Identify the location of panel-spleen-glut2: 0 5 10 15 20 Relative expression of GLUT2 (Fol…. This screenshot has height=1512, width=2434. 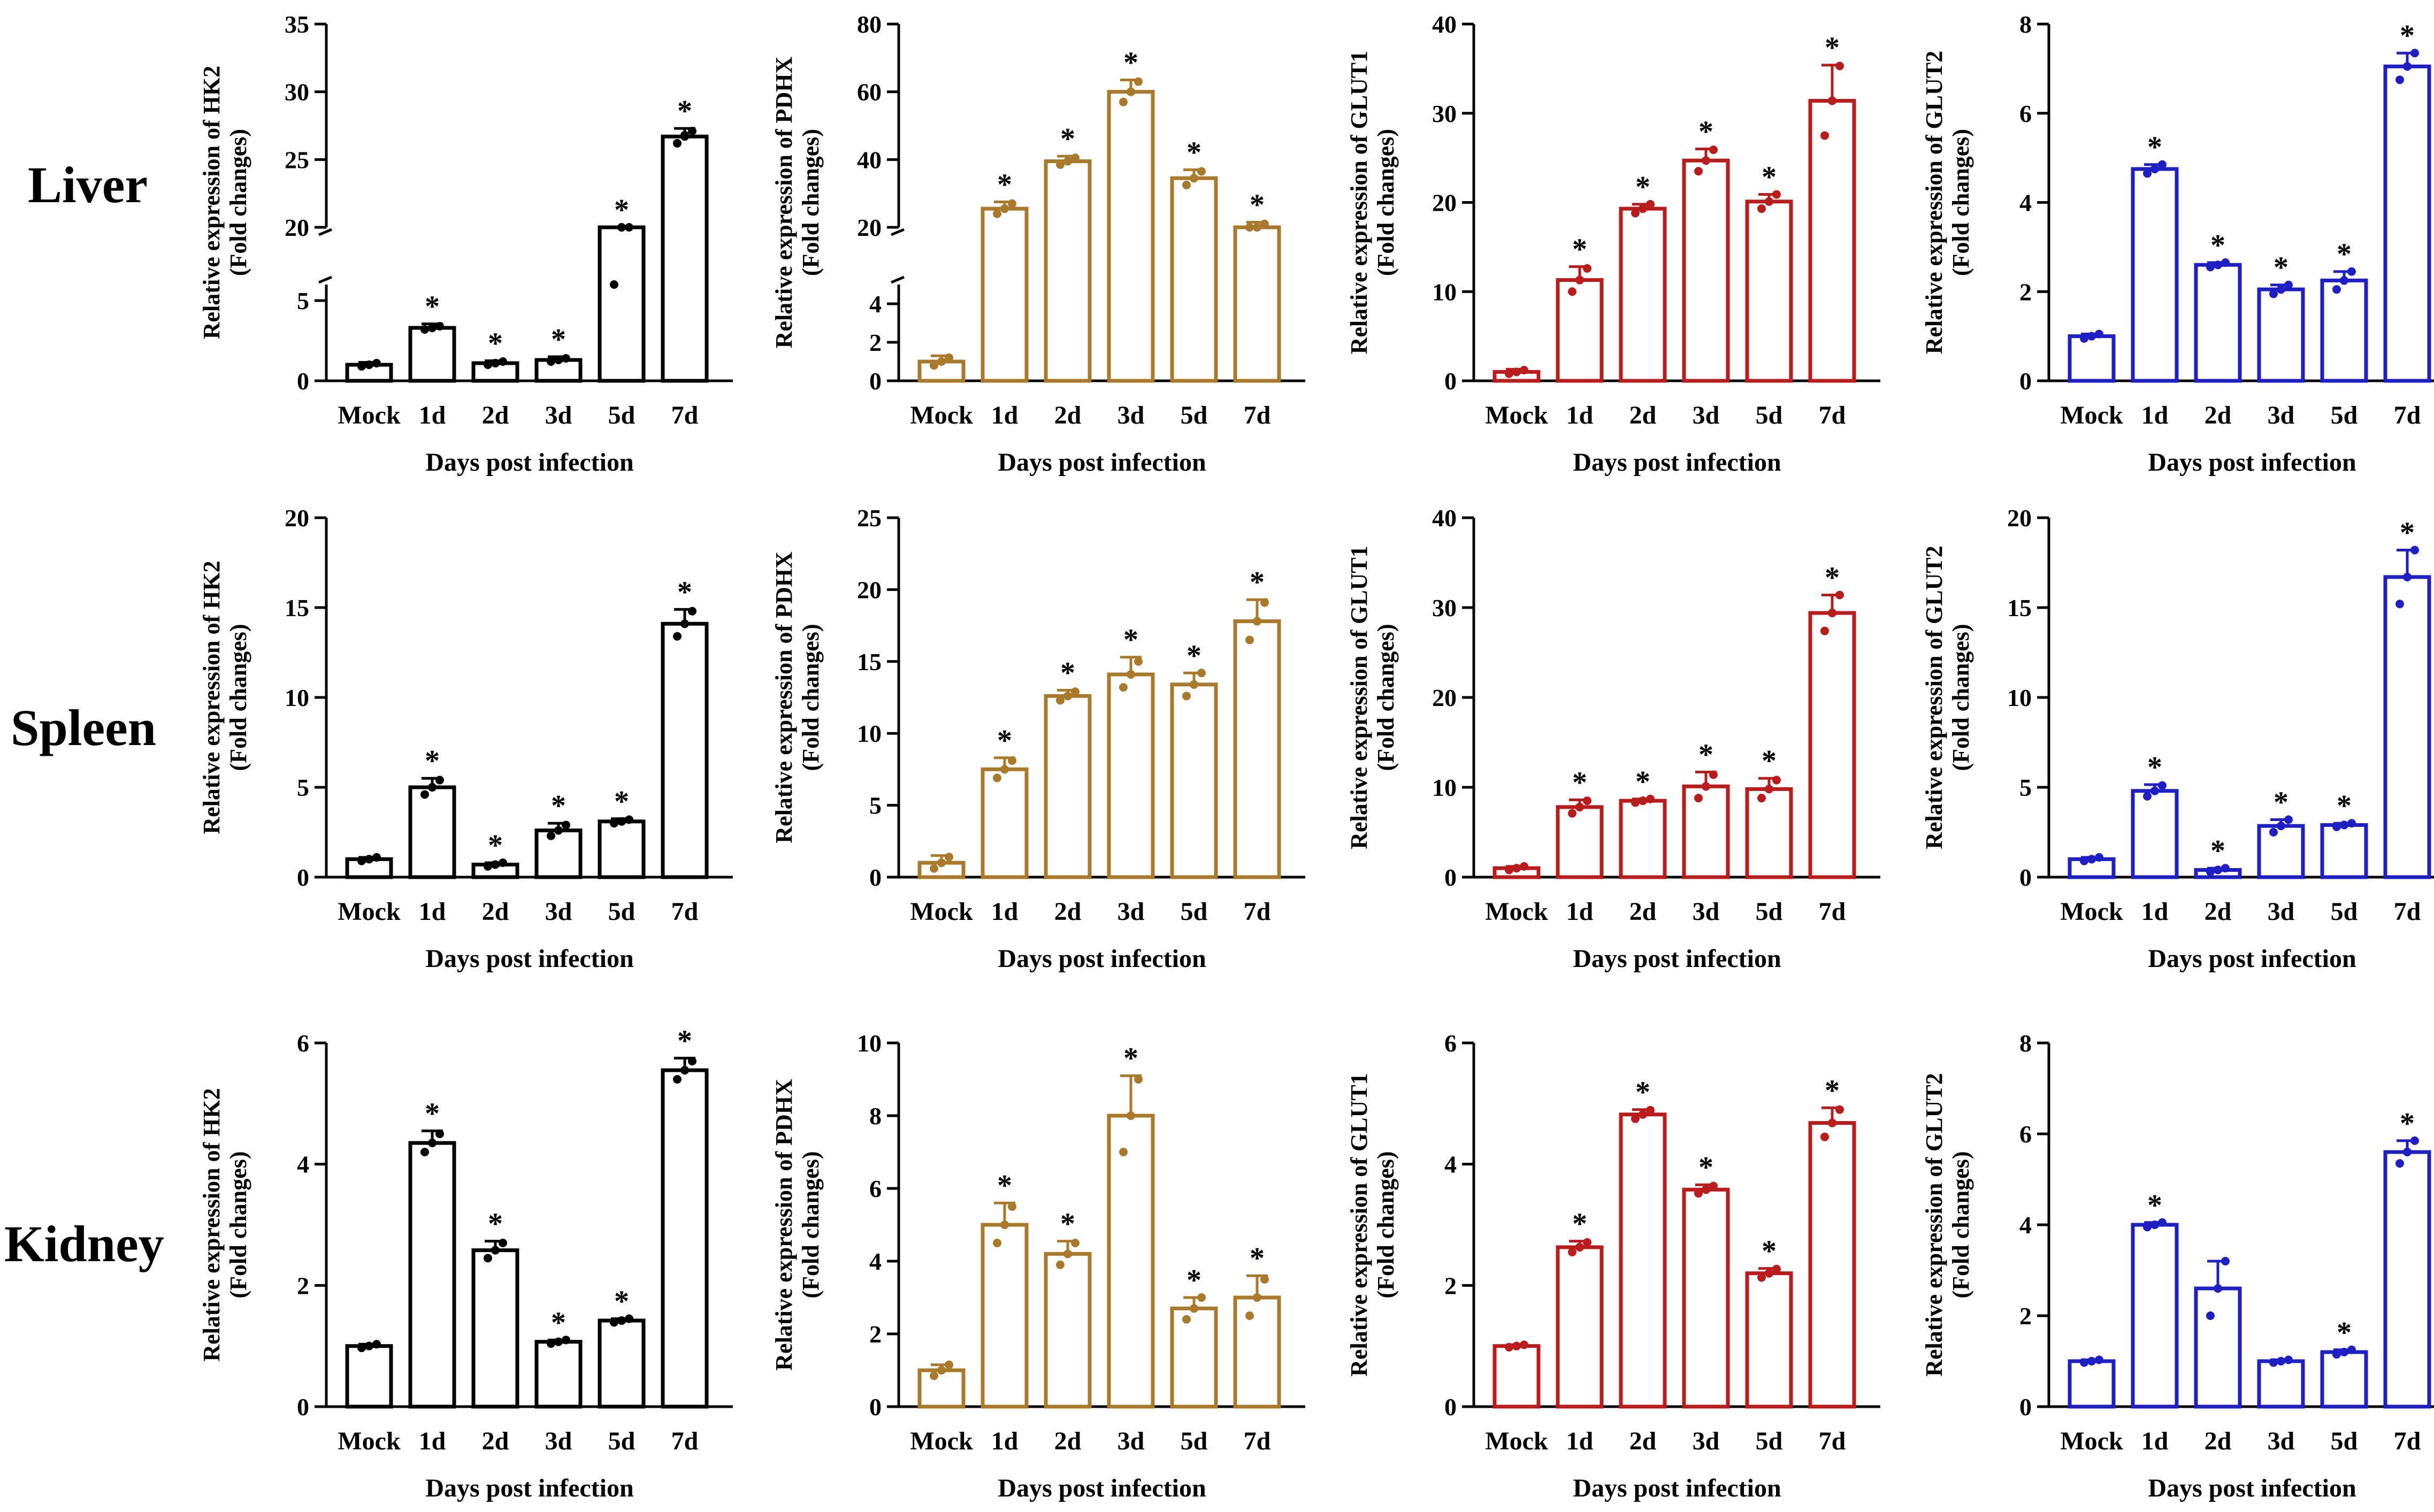
(2177, 738).